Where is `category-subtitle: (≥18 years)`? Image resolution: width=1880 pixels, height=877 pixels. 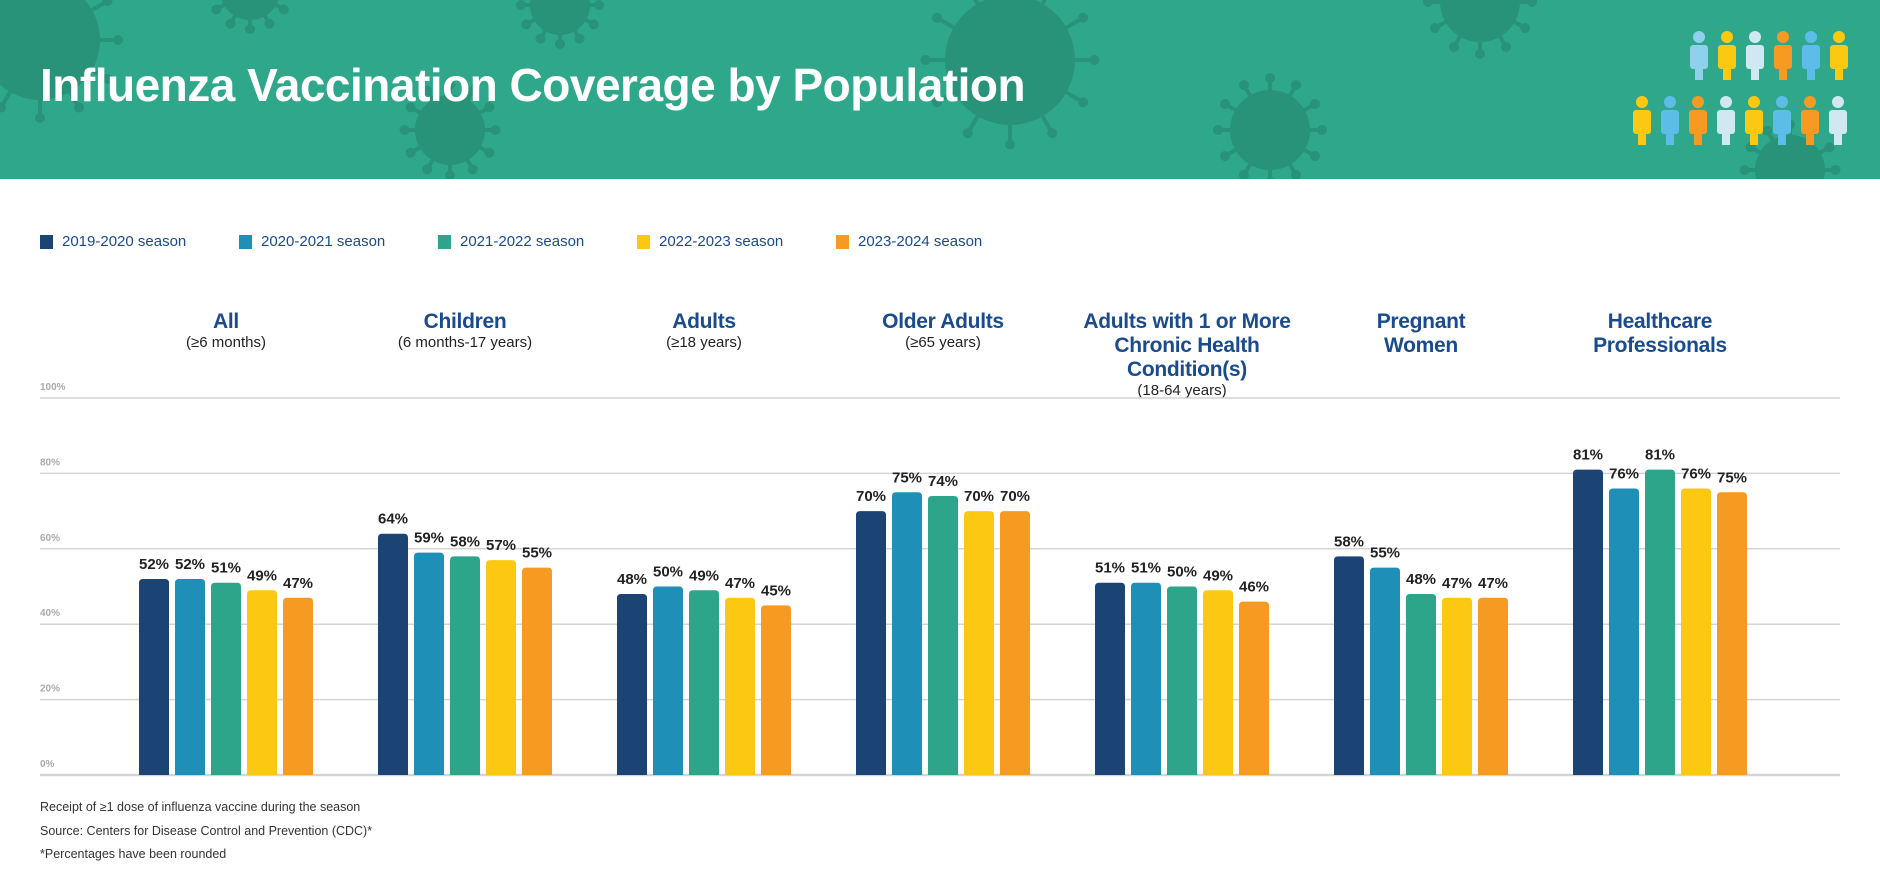 category-subtitle: (≥18 years) is located at coordinates (704, 342).